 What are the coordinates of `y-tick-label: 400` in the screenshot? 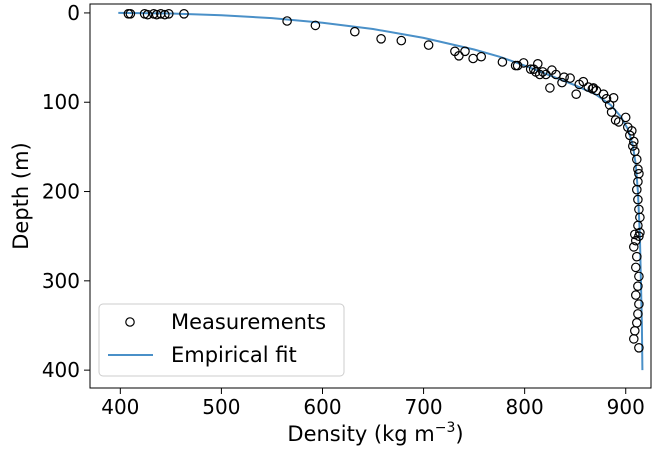 It's located at (61, 370).